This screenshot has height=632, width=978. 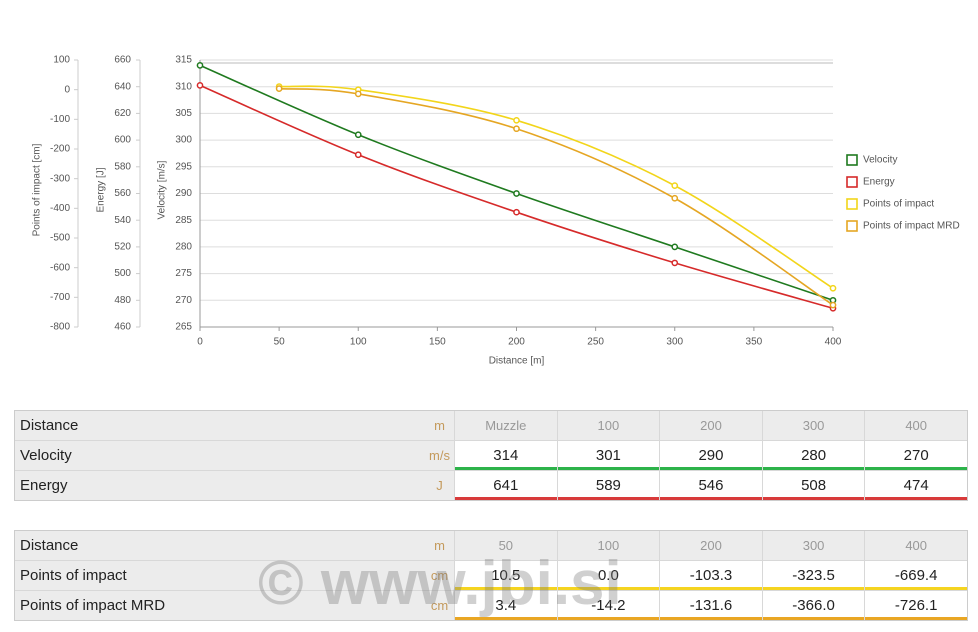 What do you see at coordinates (60, 327) in the screenshot?
I see `y3-tick-label: -800` at bounding box center [60, 327].